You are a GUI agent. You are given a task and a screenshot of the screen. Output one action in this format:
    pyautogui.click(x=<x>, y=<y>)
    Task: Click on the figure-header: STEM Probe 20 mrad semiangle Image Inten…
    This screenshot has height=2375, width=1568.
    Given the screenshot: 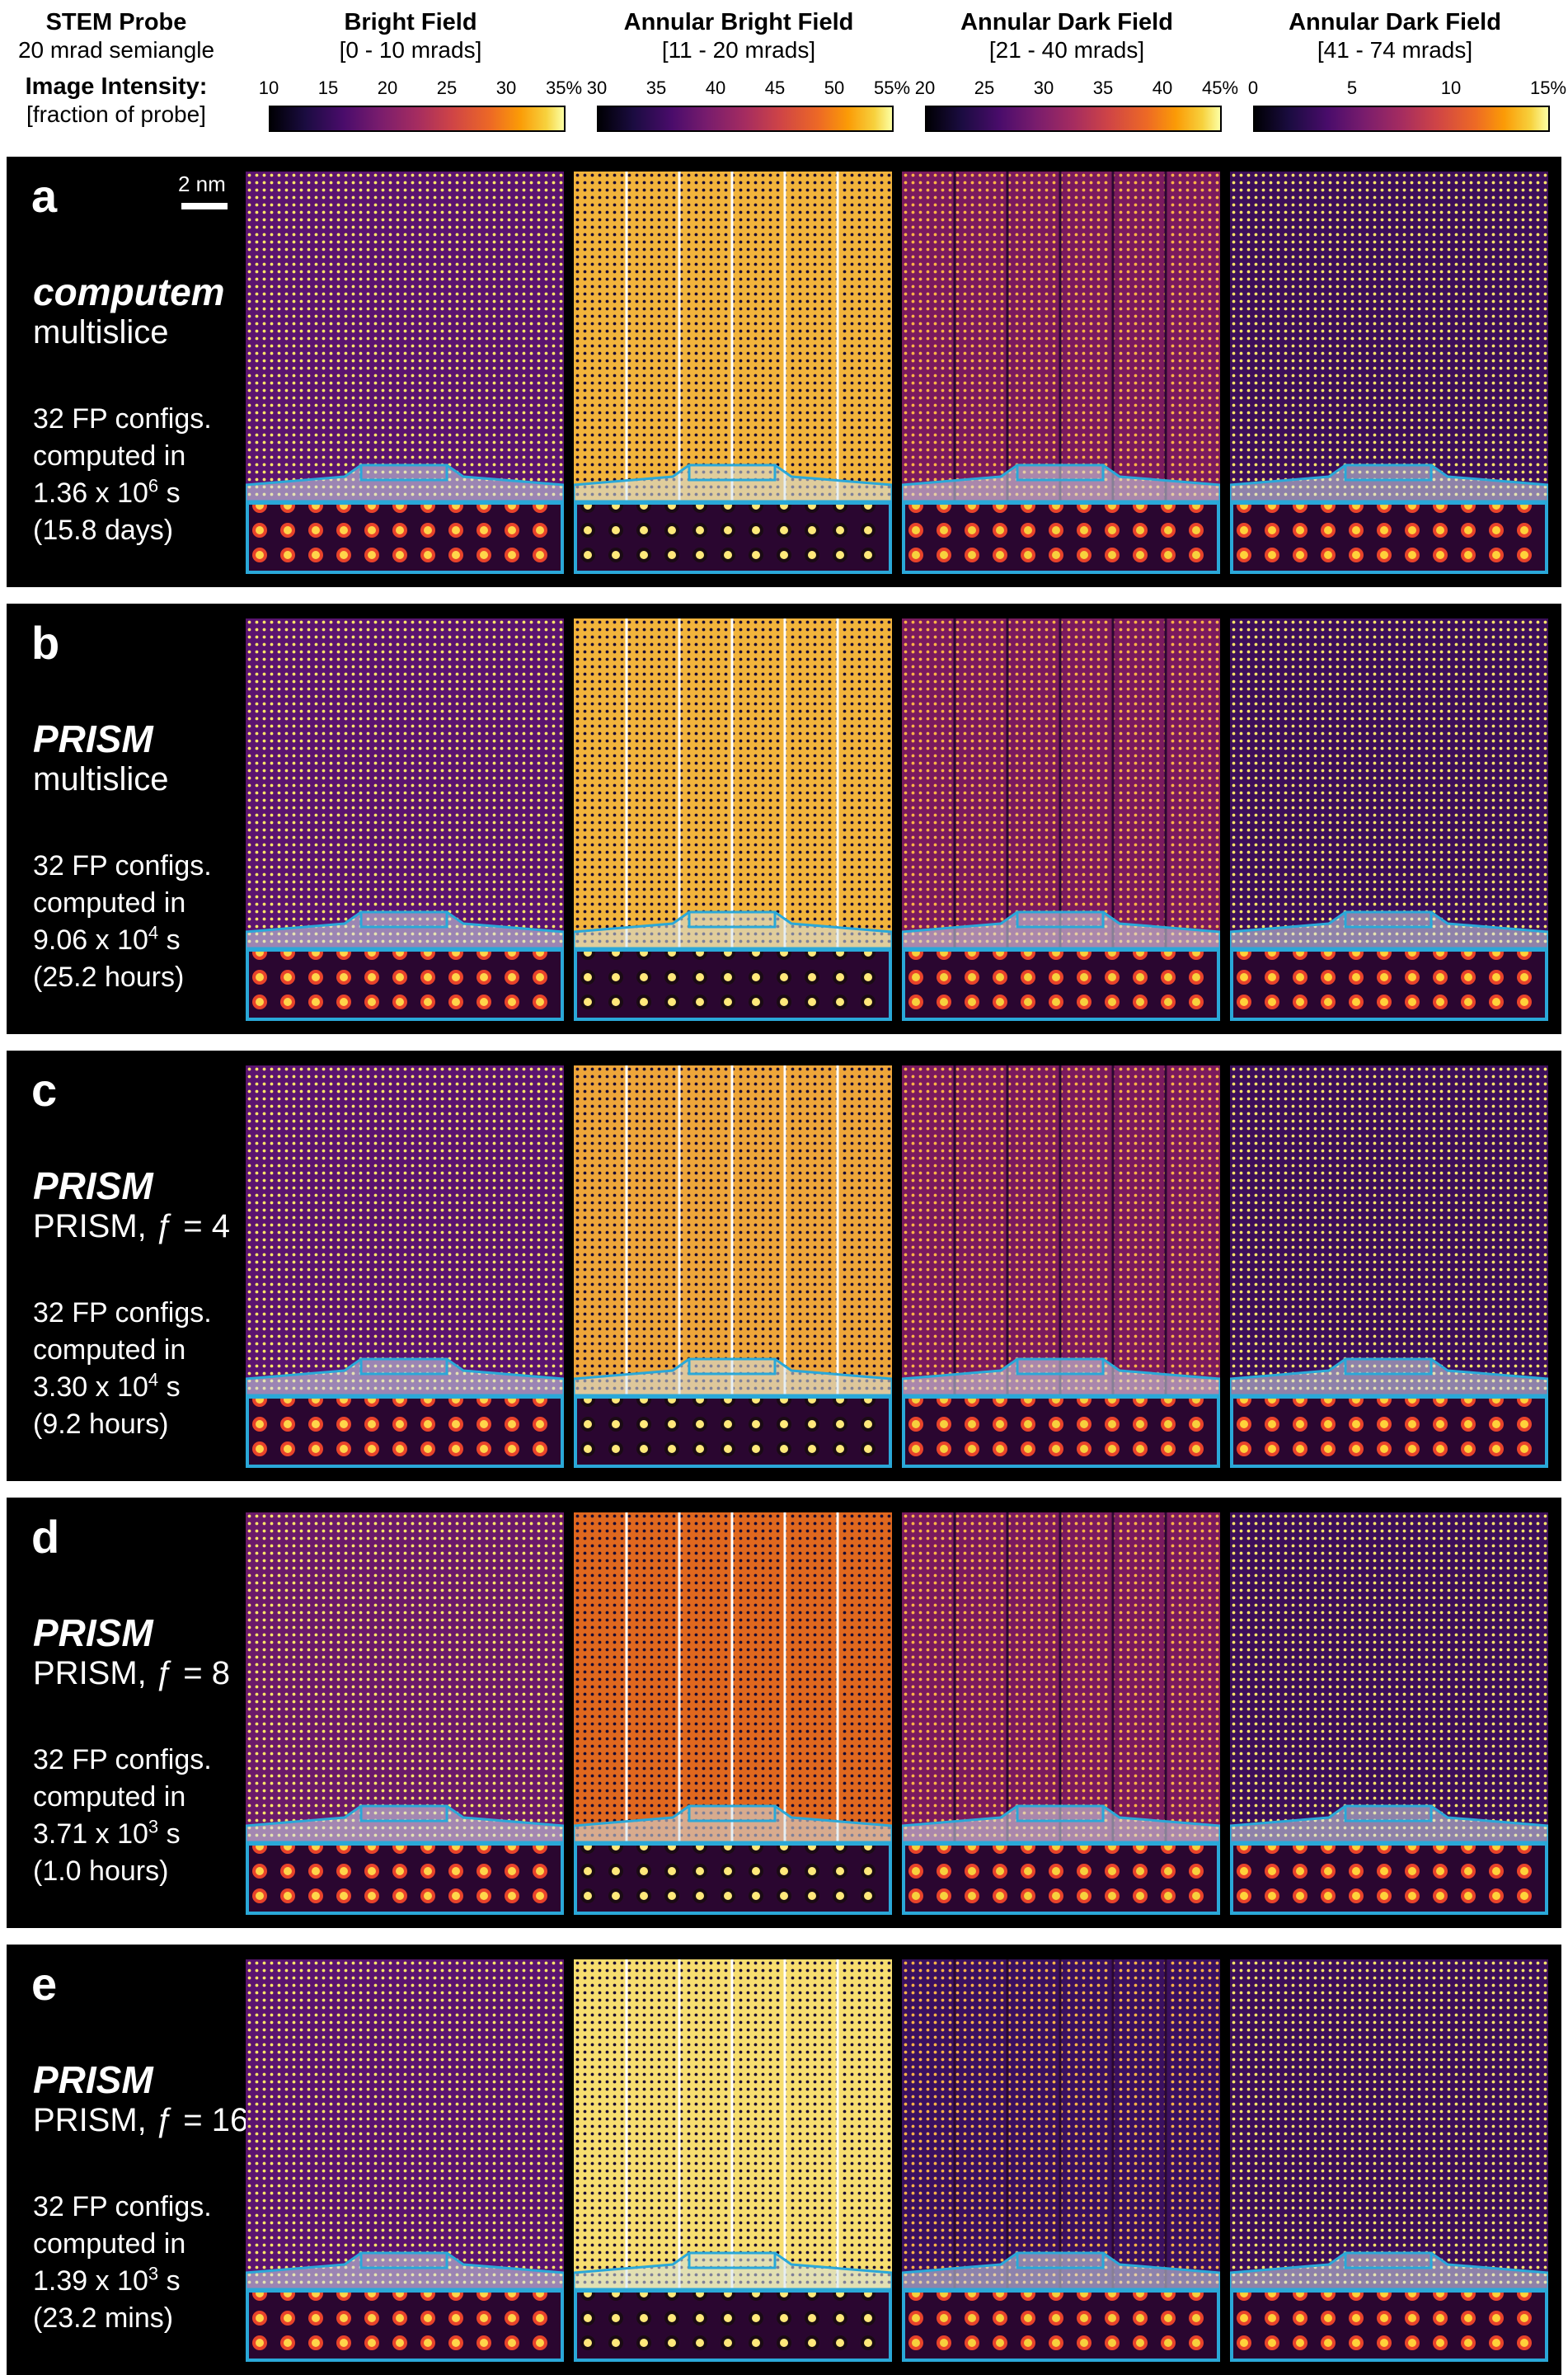 What is the action you would take?
    pyautogui.click(x=784, y=73)
    